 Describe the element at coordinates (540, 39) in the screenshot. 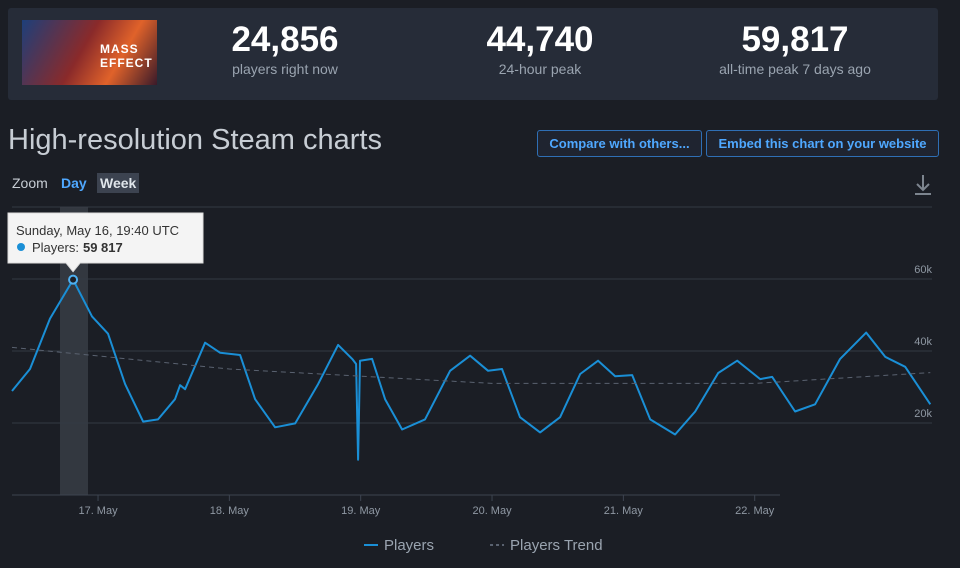

I see `stat-value: 44,740` at that location.